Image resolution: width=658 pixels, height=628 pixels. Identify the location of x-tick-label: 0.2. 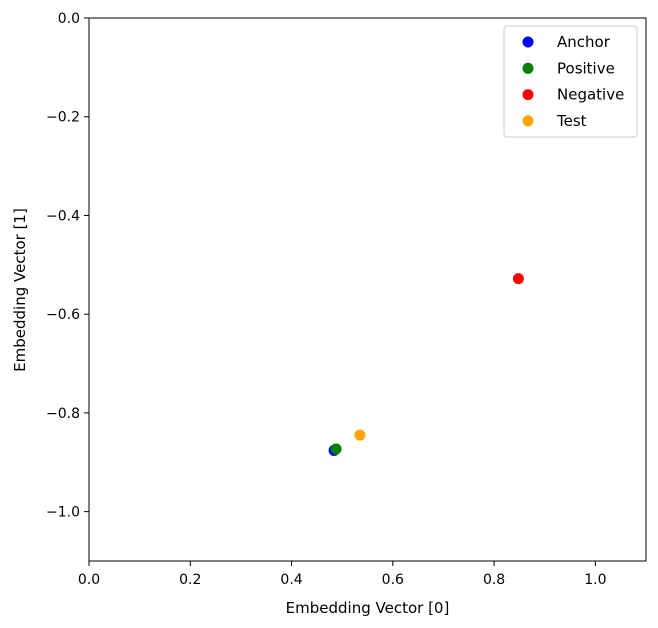
(190, 580).